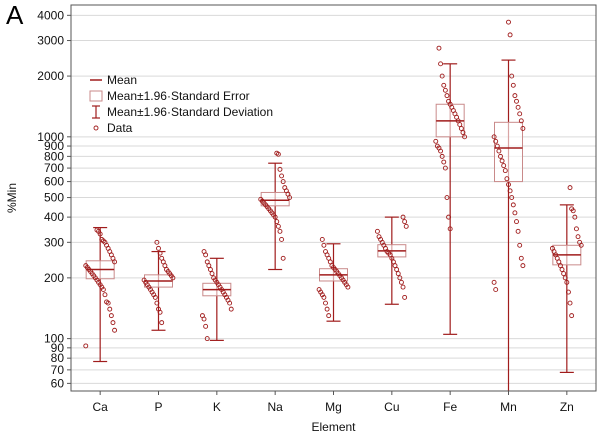 This screenshot has height=436, width=600. I want to click on y-tick-label: 400, so click(54, 217).